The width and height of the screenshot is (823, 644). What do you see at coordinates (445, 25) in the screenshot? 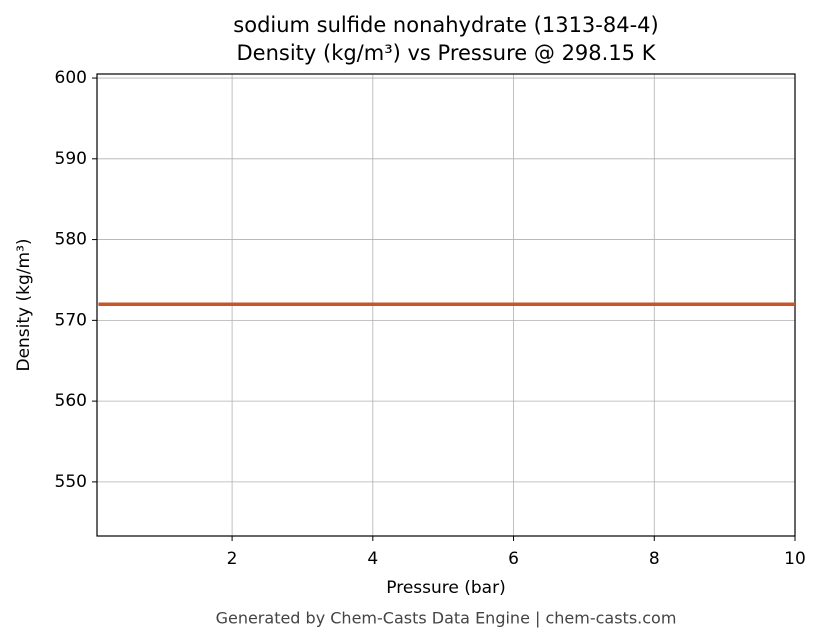
I see `chart-title: sodium sulfide nonahydrate (1313-84-4)` at bounding box center [445, 25].